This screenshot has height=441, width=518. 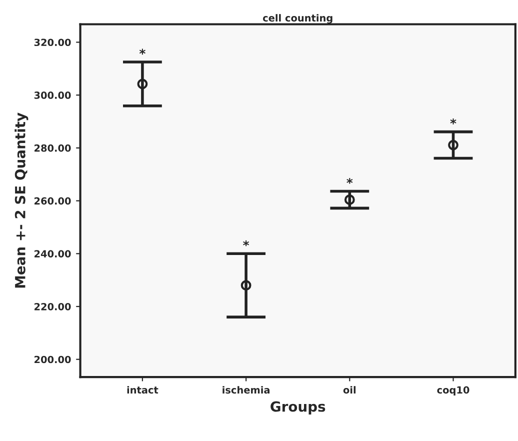 I want to click on x-axis-title: Groups, so click(x=298, y=407).